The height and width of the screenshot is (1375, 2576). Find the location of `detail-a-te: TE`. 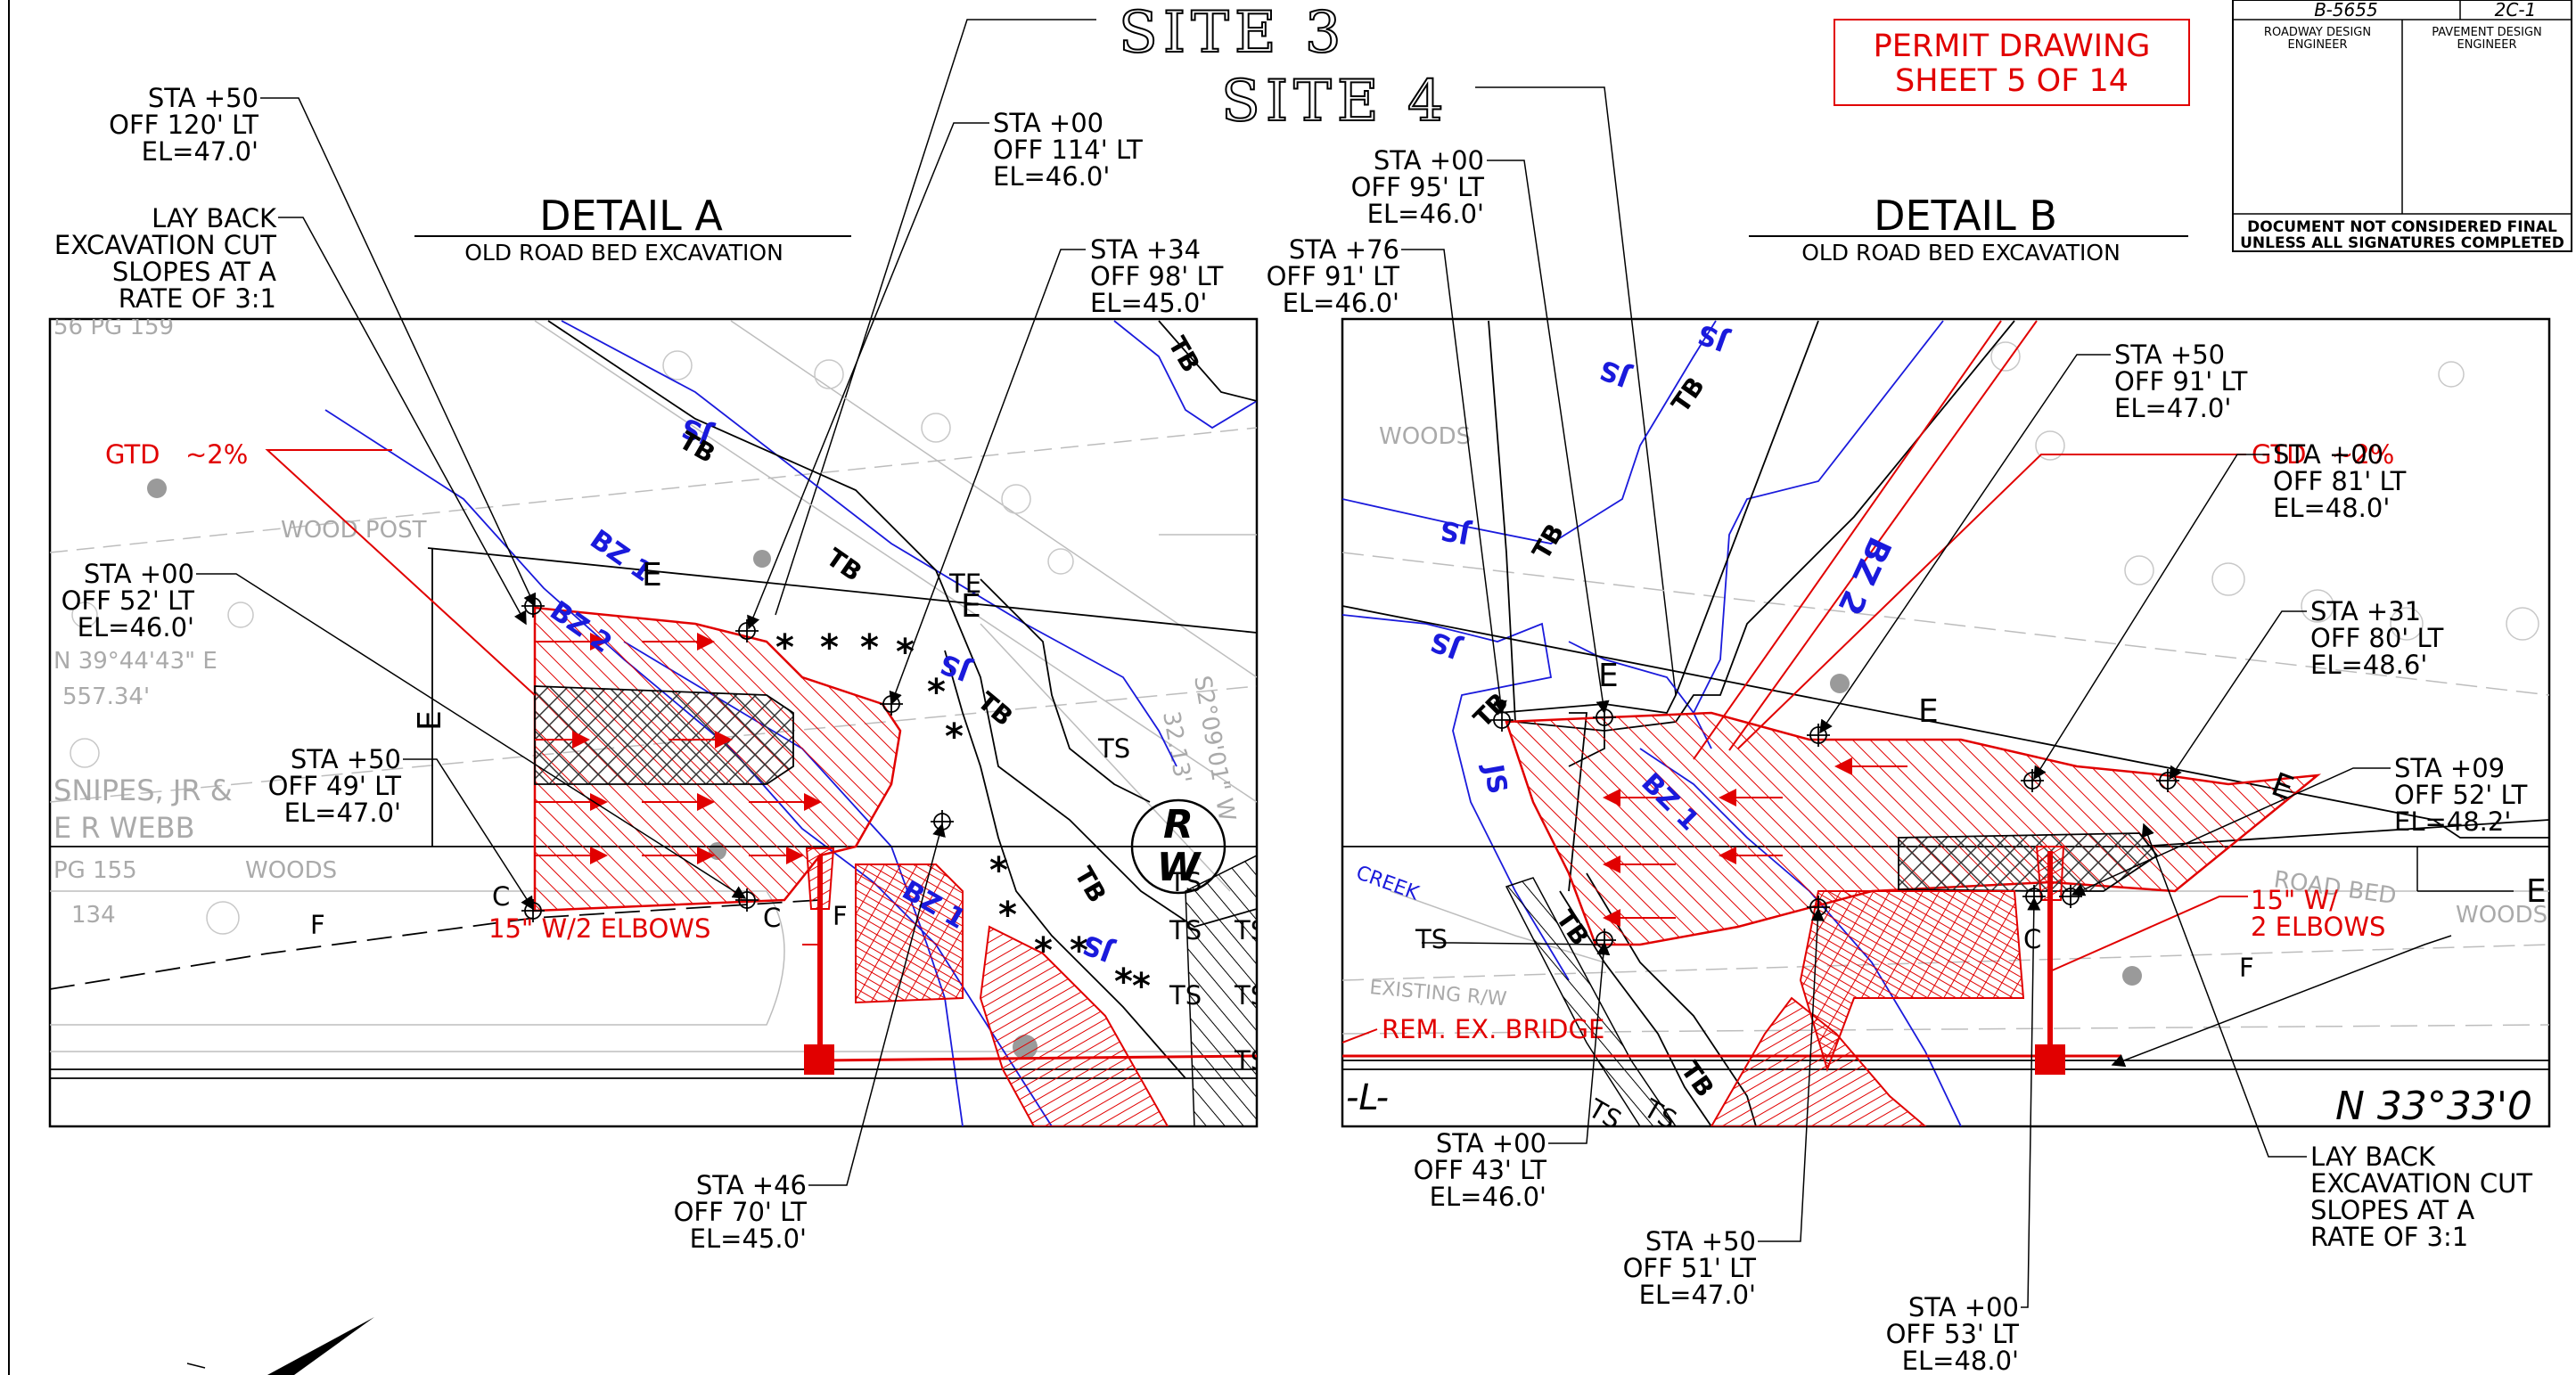

detail-a-te: TE is located at coordinates (965, 584).